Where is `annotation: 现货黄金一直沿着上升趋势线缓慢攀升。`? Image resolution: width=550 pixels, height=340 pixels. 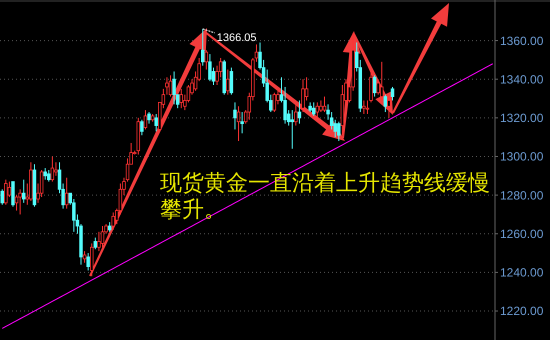
annotation: 现货黄金一直沿着上升趋势线缓慢攀升。 is located at coordinates (325, 196).